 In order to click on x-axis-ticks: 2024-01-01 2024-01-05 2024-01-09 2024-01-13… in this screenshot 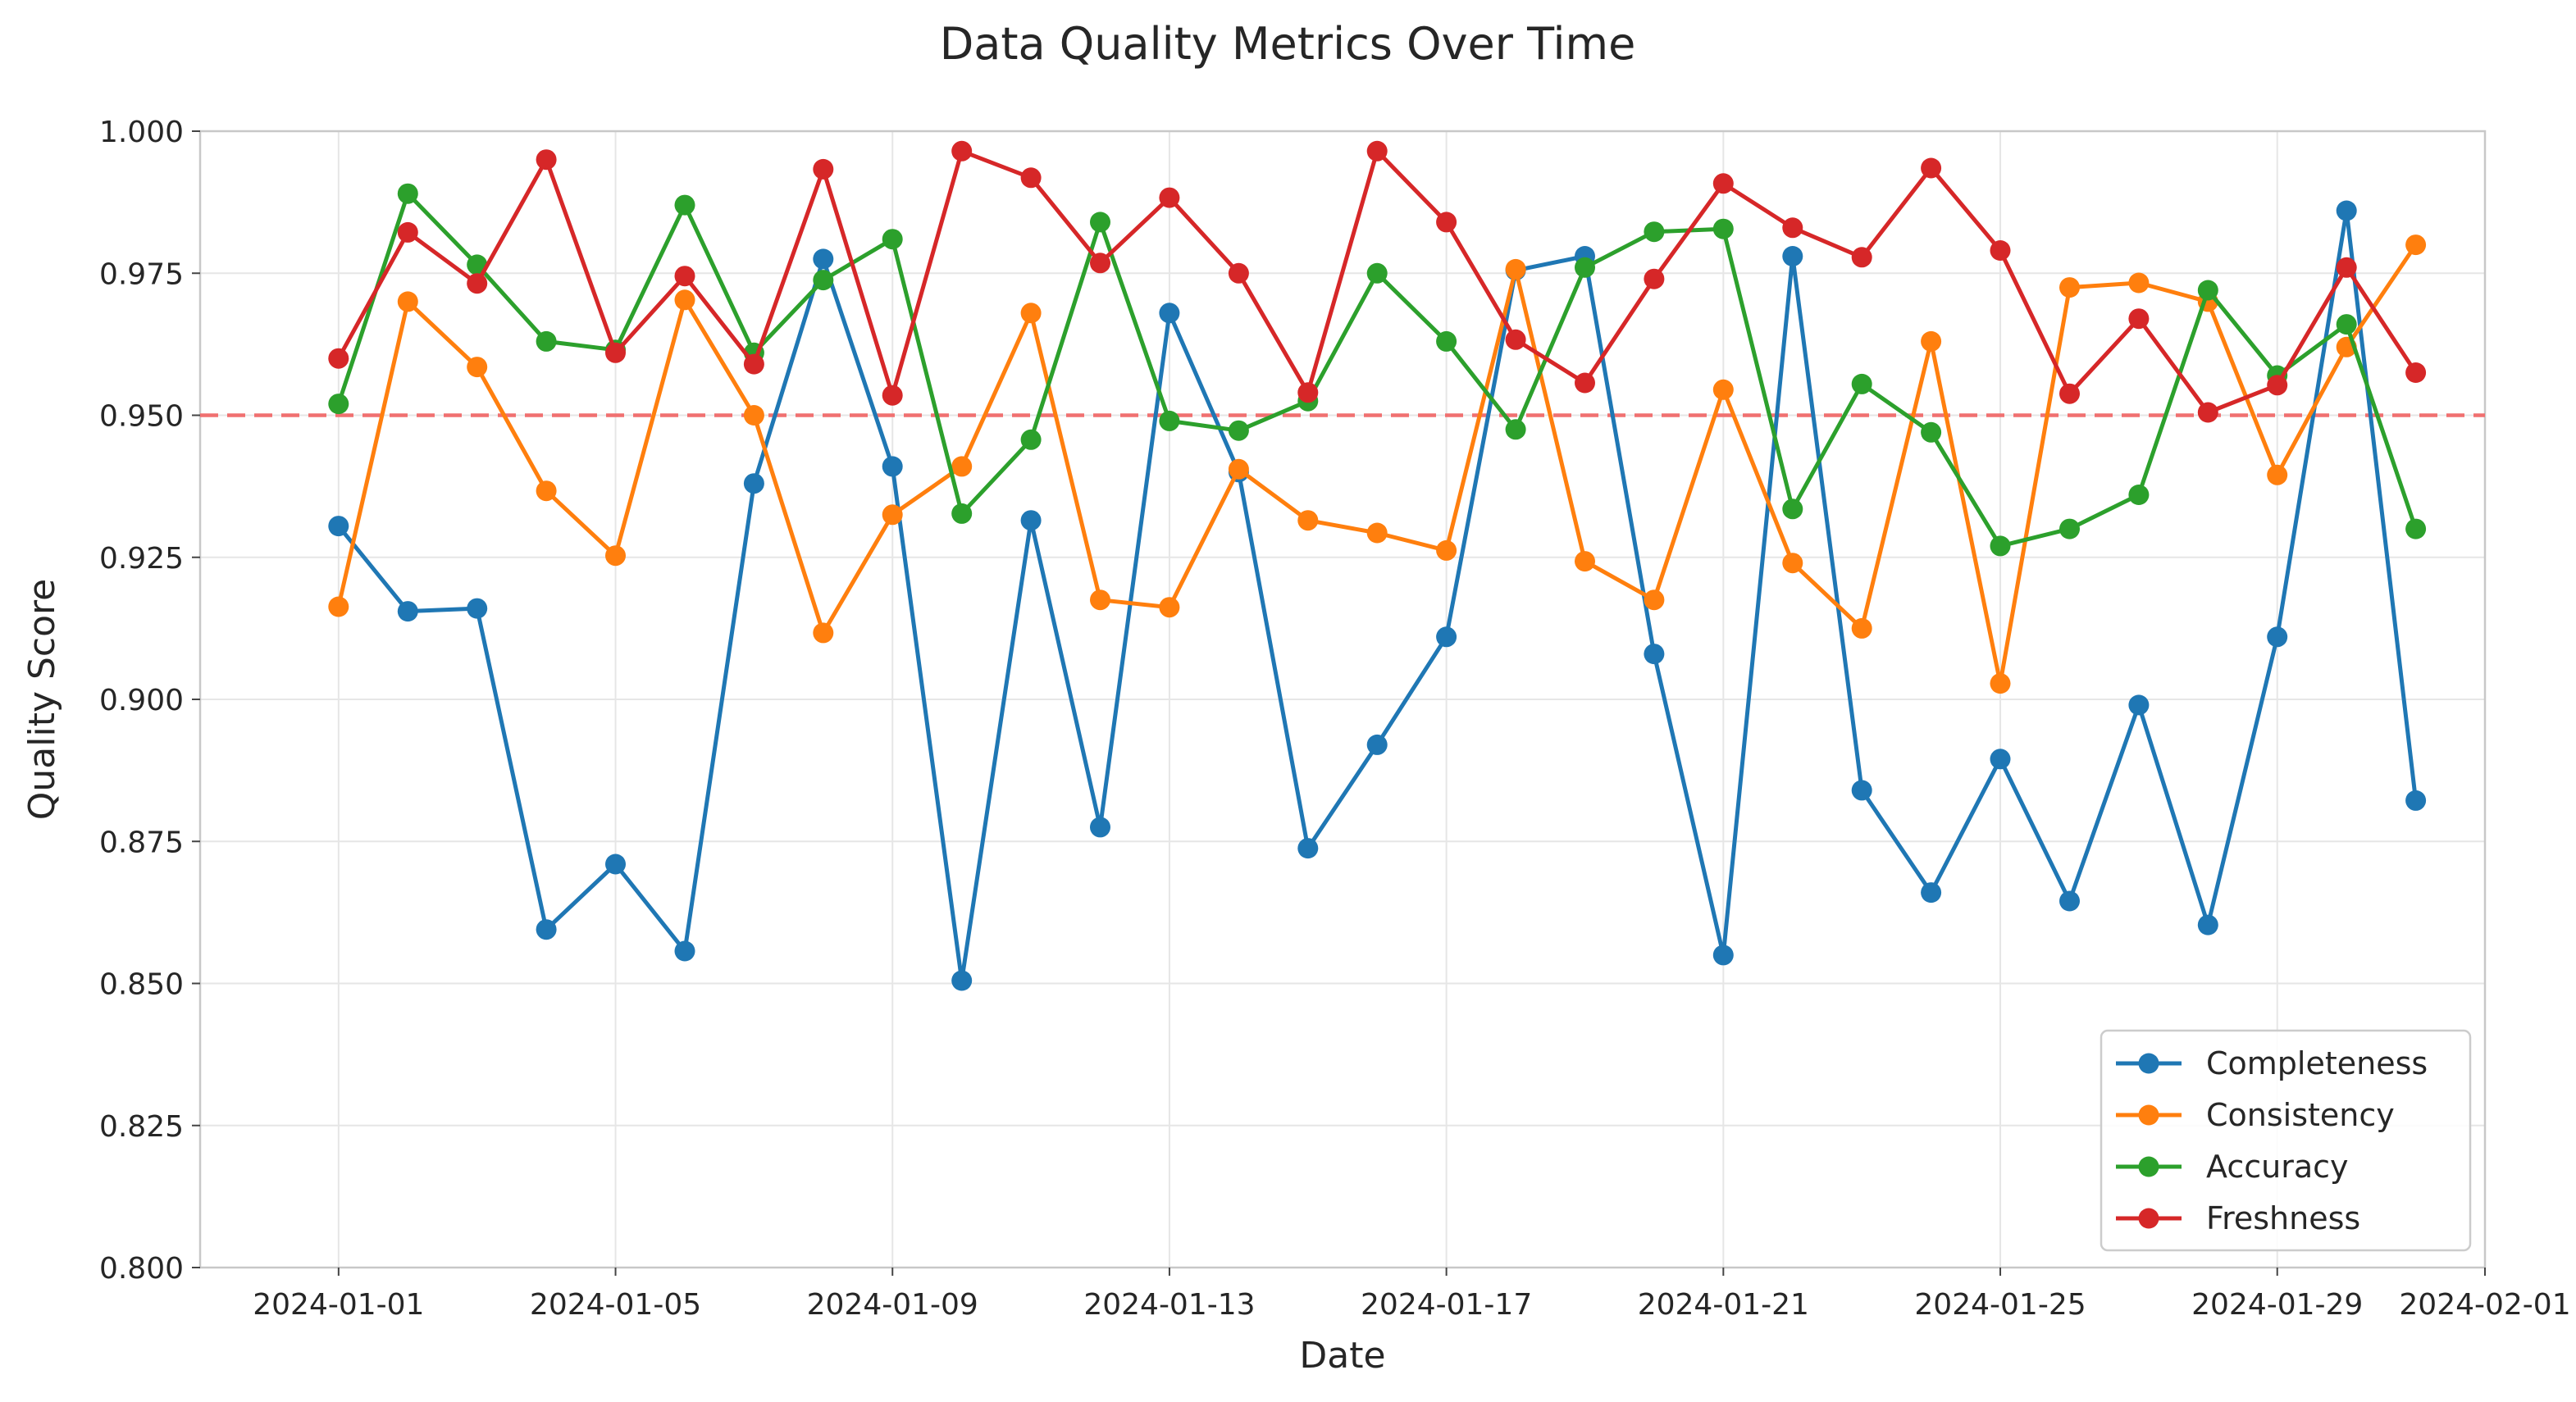, I will do `click(1412, 1295)`.